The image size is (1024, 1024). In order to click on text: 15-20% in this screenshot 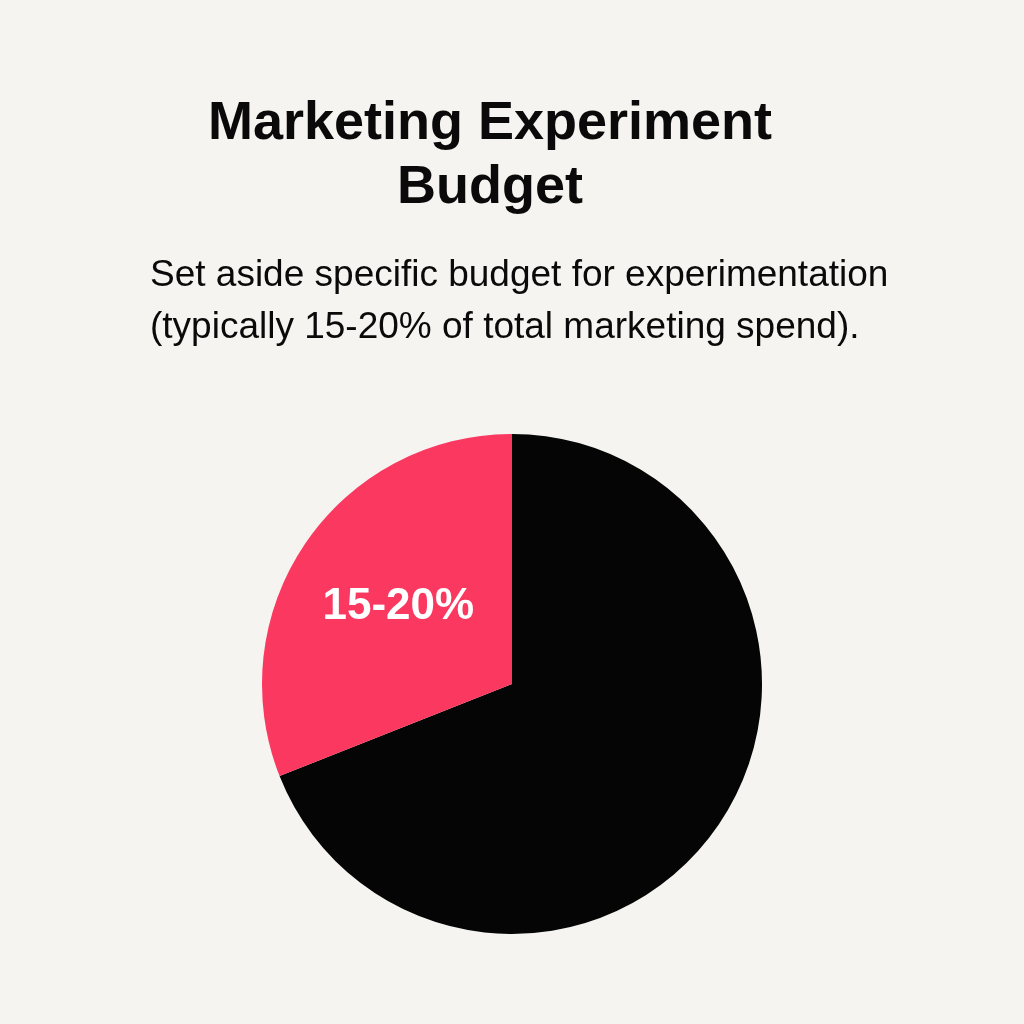, I will do `click(398, 603)`.